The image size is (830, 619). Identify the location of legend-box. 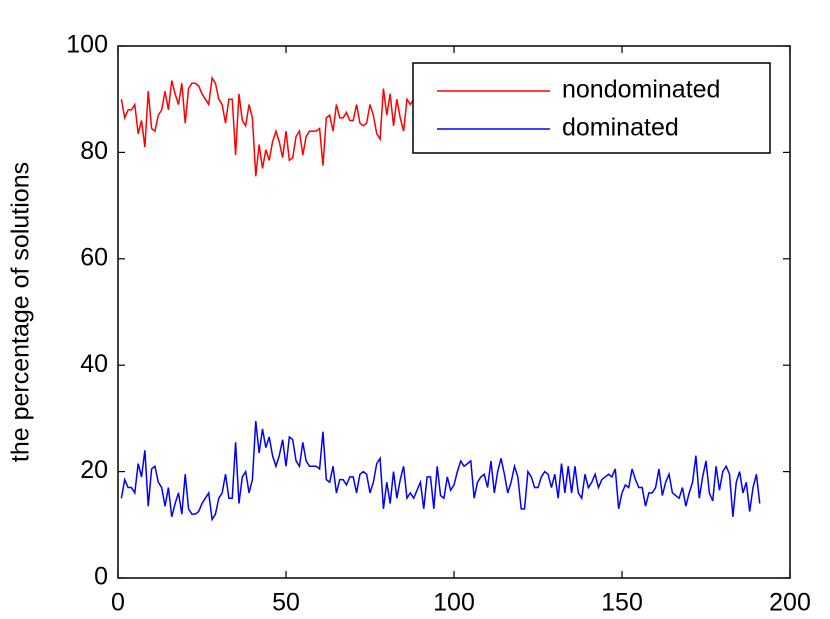
(591, 108).